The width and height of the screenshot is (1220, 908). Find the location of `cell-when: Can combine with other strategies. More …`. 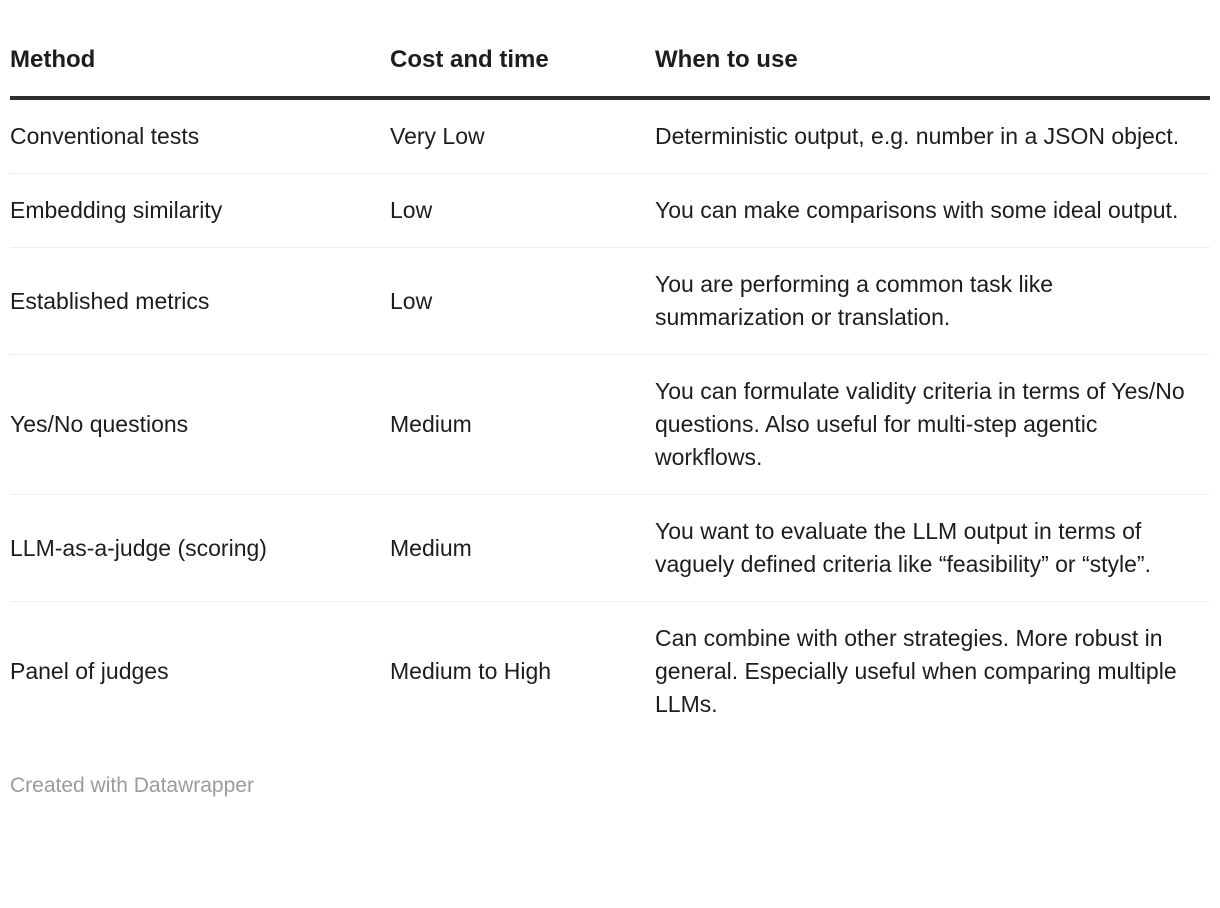

cell-when: Can combine with other strategies. More … is located at coordinates (916, 671).